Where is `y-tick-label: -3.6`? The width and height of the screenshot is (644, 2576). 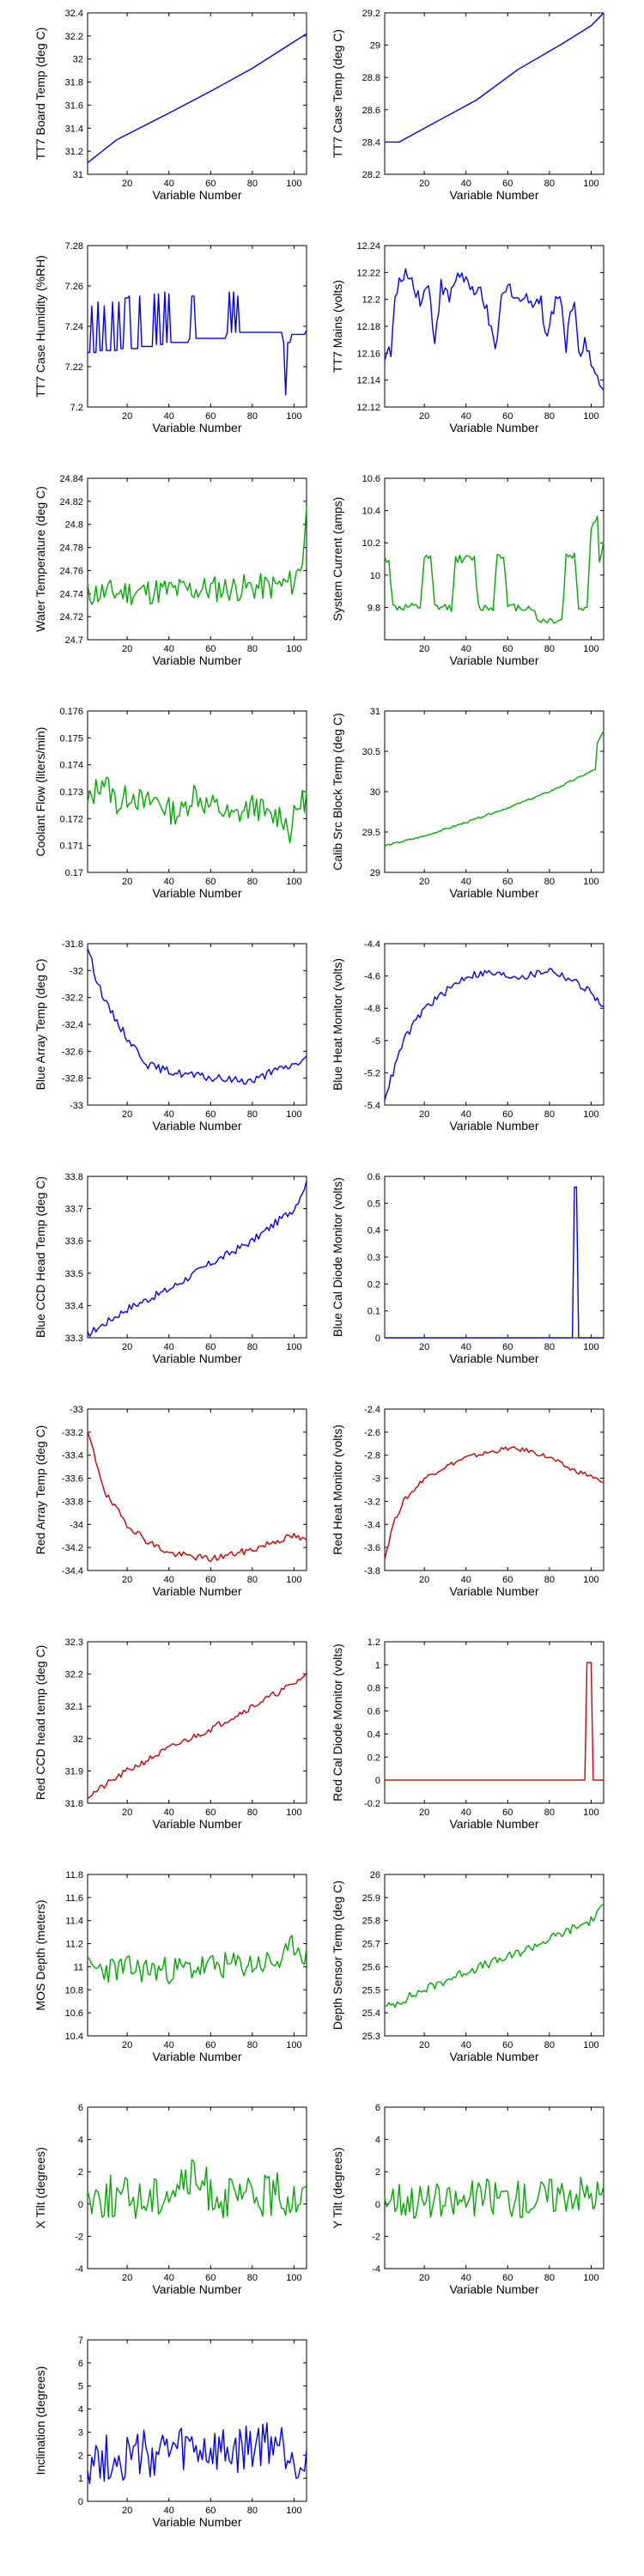
y-tick-label: -3.6 is located at coordinates (372, 1548).